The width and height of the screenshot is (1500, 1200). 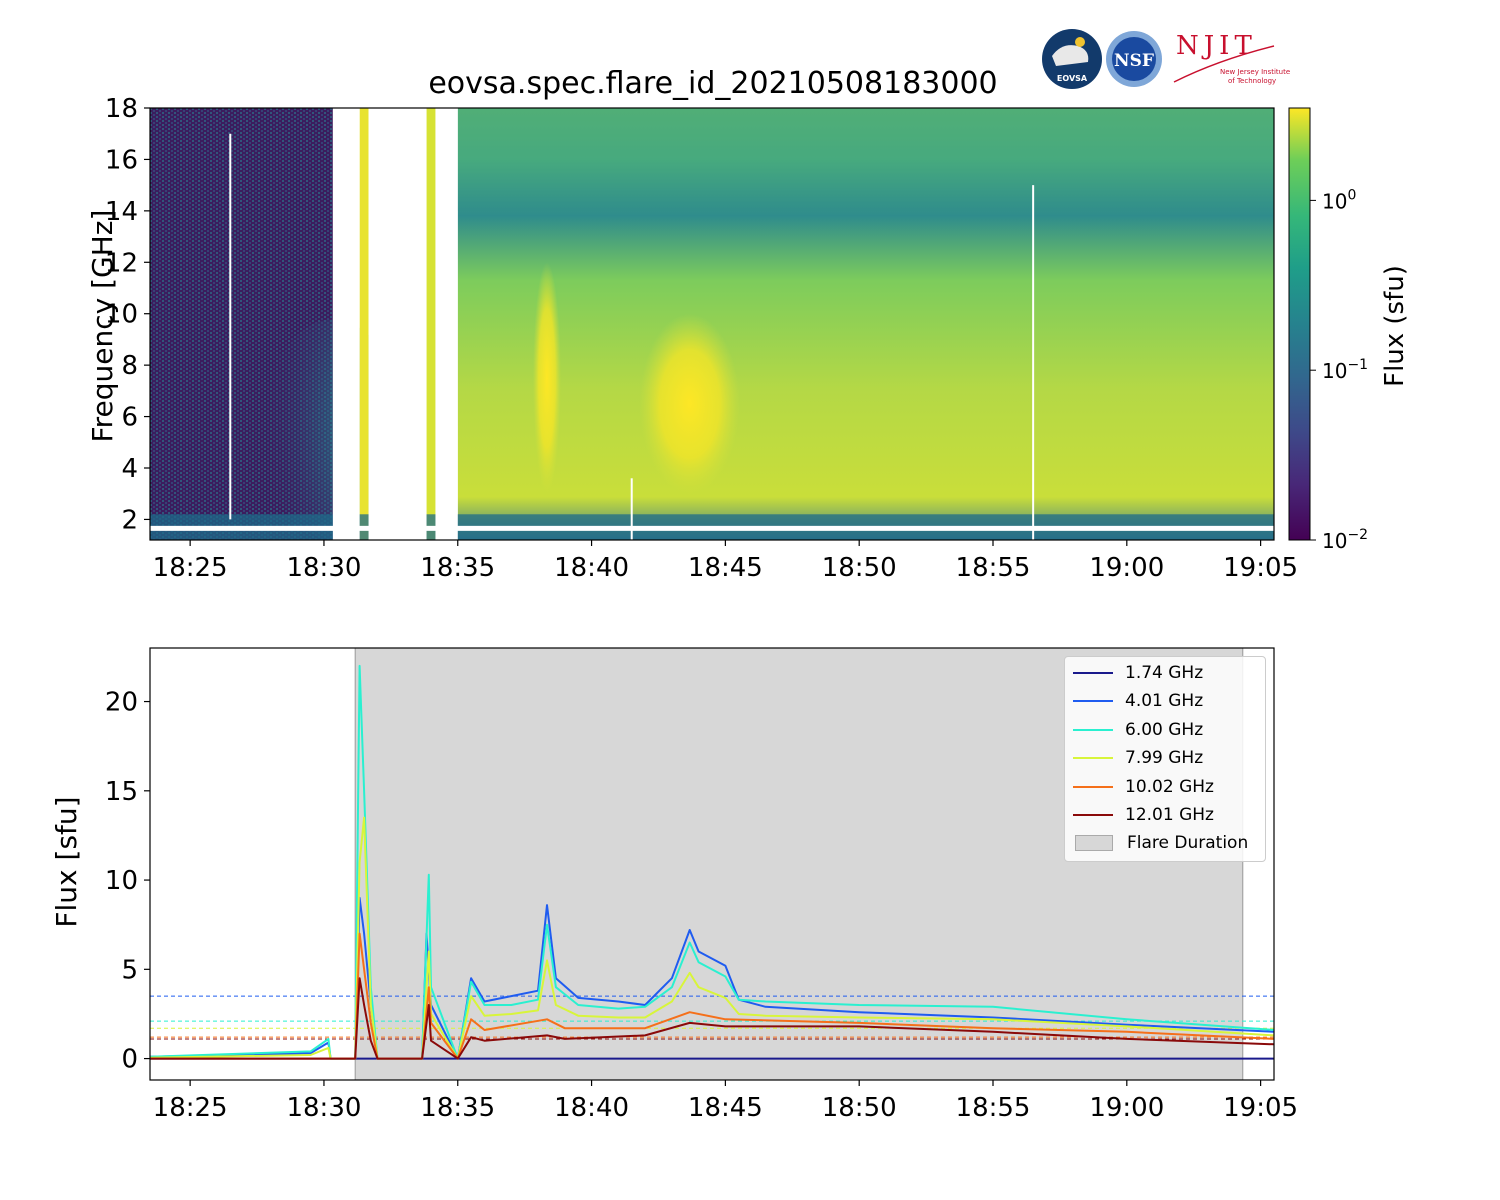 What do you see at coordinates (1160, 843) in the screenshot?
I see `legend-item: Flare Duration` at bounding box center [1160, 843].